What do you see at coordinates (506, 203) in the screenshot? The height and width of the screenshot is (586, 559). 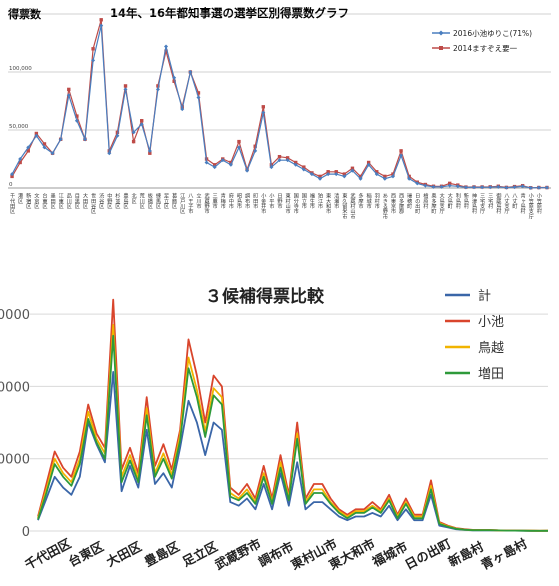 I see `chart1-x-tick-label: 八丈支庁` at bounding box center [506, 203].